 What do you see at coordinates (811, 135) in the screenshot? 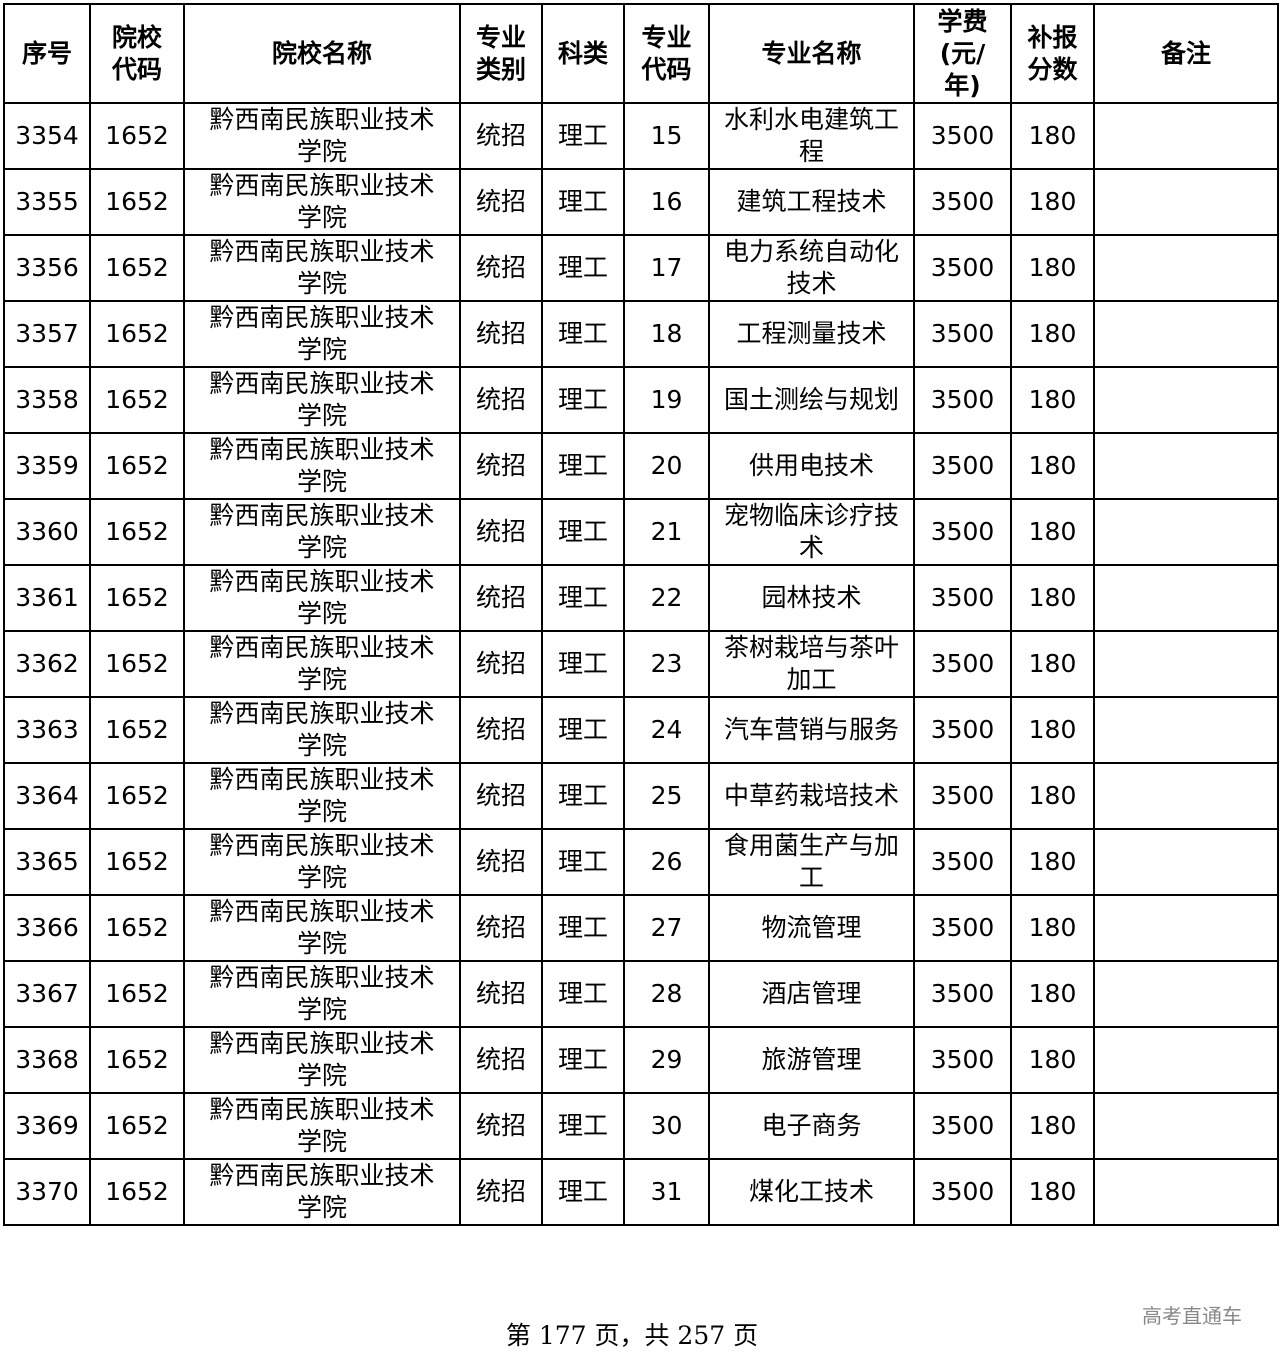
I see `cell-text: 水利水电建筑工程` at bounding box center [811, 135].